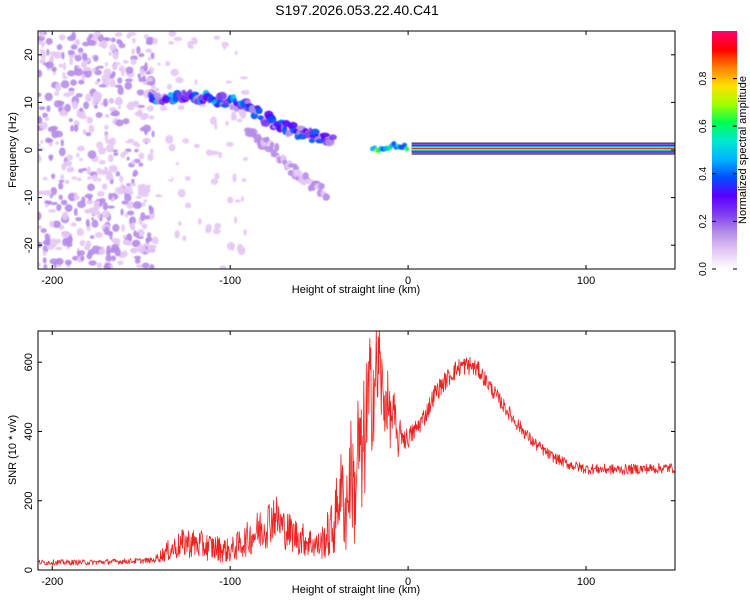 The height and width of the screenshot is (600, 750). Describe the element at coordinates (29, 362) in the screenshot. I see `snr-y-tick-label: 600` at that location.